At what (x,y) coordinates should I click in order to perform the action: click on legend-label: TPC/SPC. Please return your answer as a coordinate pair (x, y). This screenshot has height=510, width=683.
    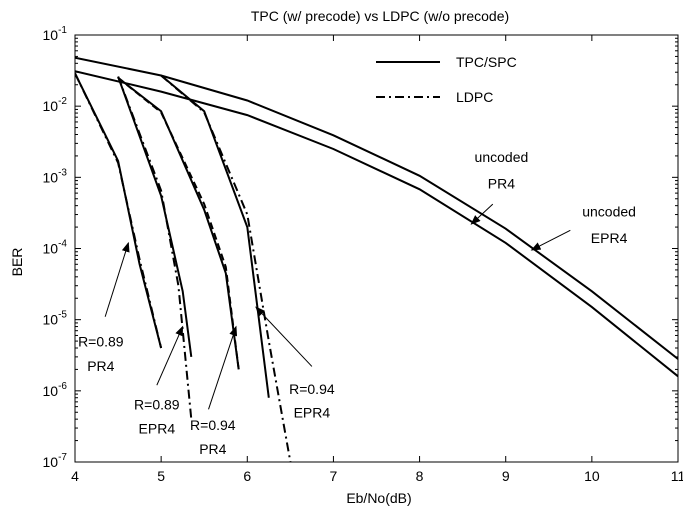
    Looking at the image, I should click on (486, 62).